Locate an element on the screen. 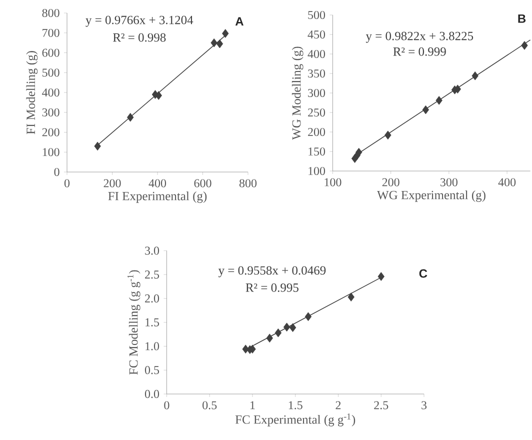  y-tick-label: 2.0 is located at coordinates (152, 298).